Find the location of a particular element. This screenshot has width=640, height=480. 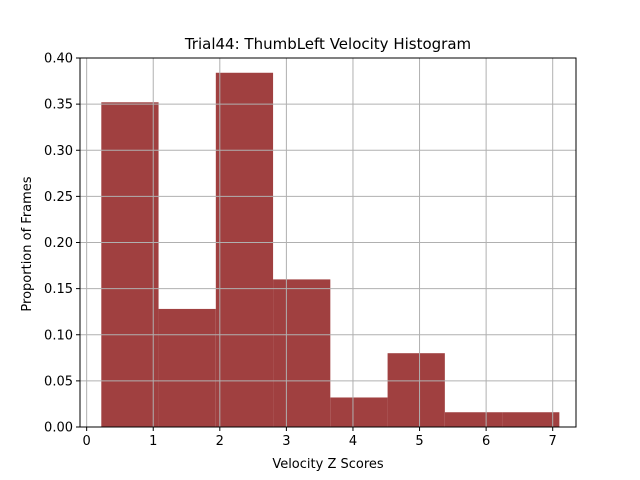

y-tick-label-1: 0.05 is located at coordinates (58, 381).